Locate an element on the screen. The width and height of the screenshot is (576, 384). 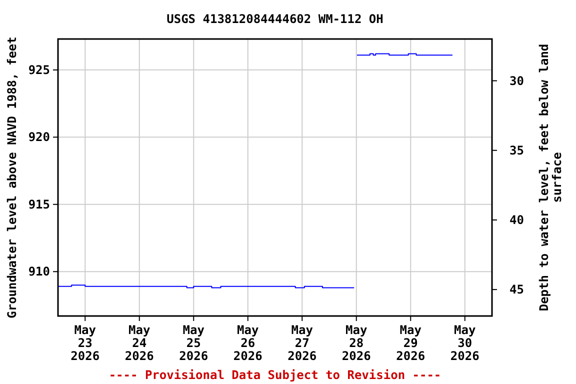
x-tick-label: May 29 2026 is located at coordinates (411, 343).